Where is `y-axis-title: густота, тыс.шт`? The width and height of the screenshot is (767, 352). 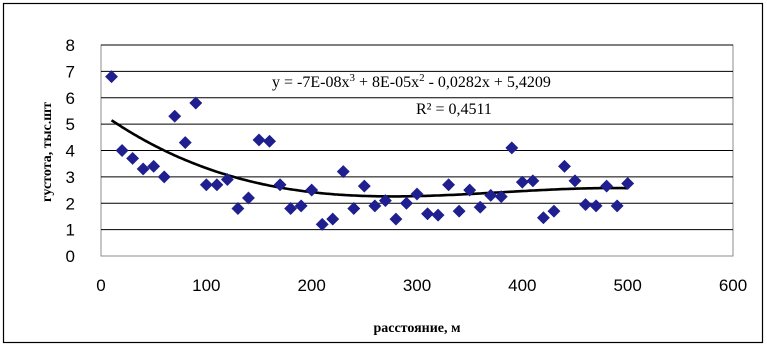 y-axis-title: густота, тыс.шт is located at coordinates (47, 152).